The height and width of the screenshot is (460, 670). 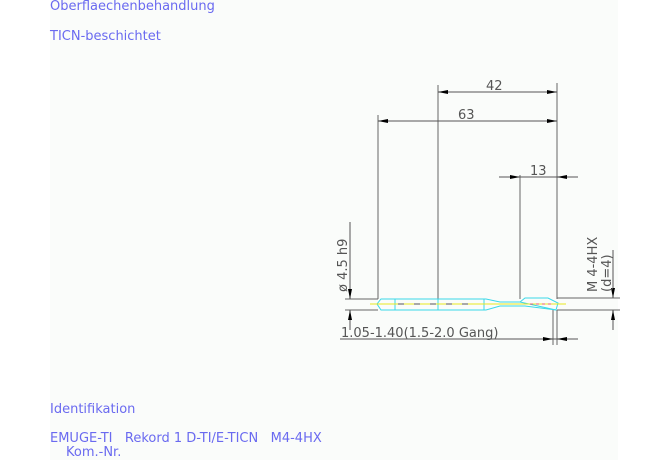 I want to click on dim-thread-d: (d=4), so click(x=607, y=273).